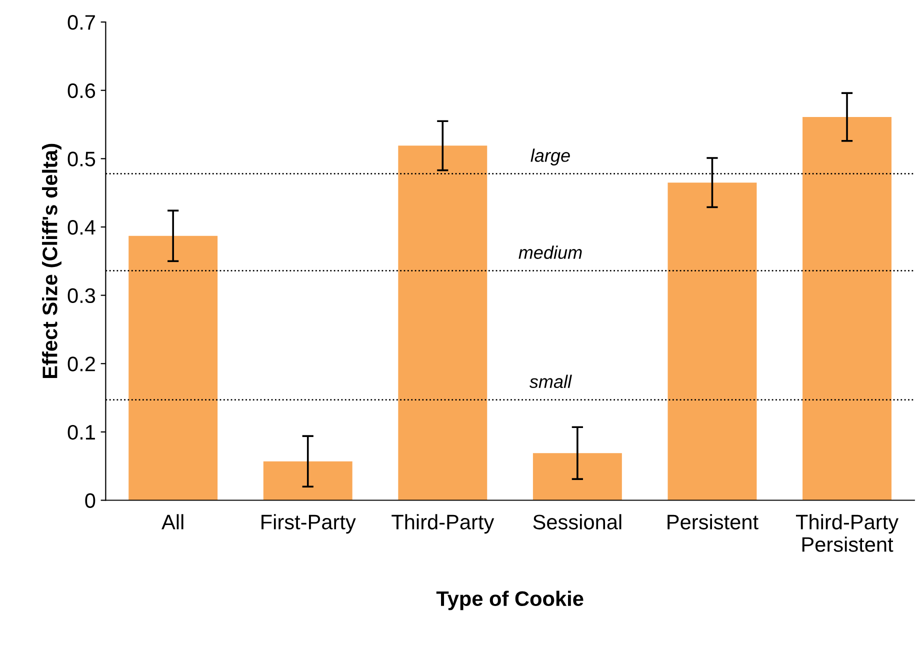  Describe the element at coordinates (81, 22) in the screenshot. I see `y-tick-label: 0.7` at that location.